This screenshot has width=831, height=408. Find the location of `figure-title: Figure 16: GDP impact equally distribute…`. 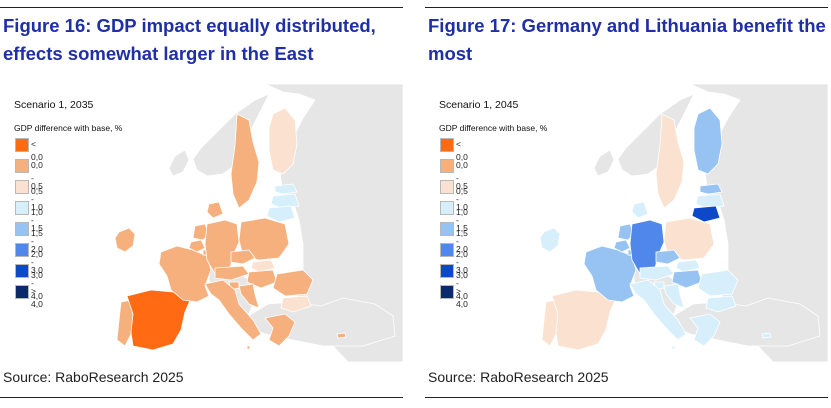

figure-title: Figure 16: GDP impact equally distribute… is located at coordinates (189, 39).